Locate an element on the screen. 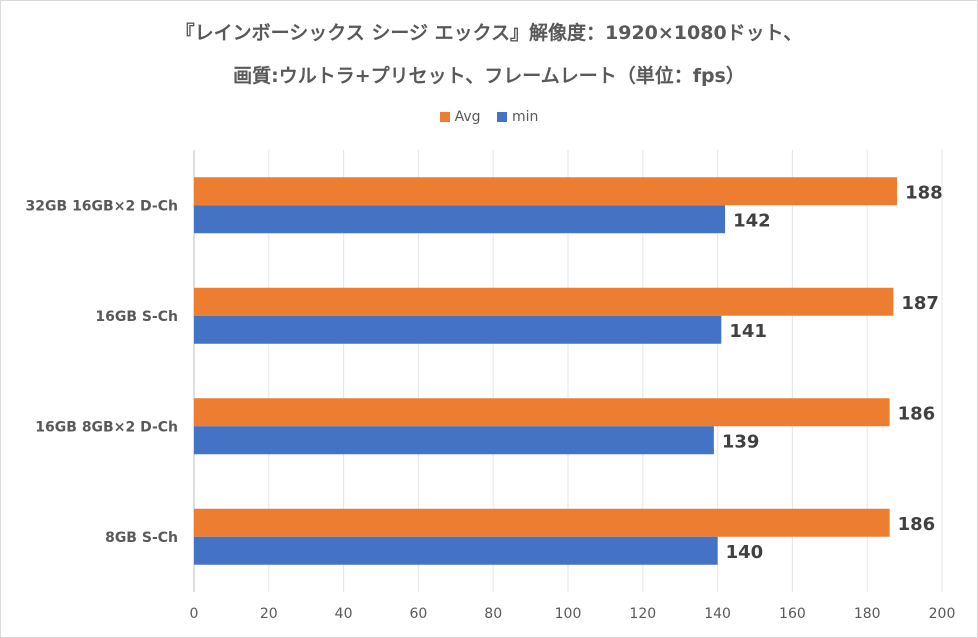 The width and height of the screenshot is (978, 638). x-tick-label: 200 is located at coordinates (942, 614).